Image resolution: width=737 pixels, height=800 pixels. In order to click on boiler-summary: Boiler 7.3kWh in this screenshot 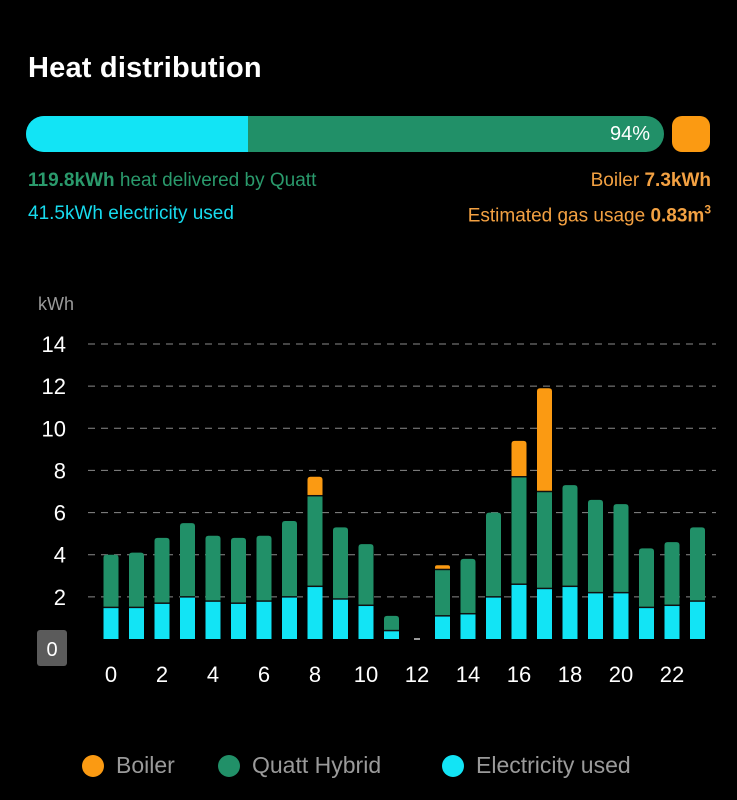, I will do `click(651, 181)`.